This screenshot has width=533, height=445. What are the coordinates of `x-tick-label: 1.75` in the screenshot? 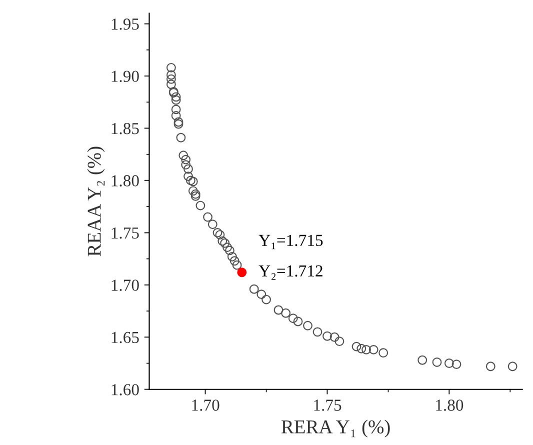 It's located at (328, 405).